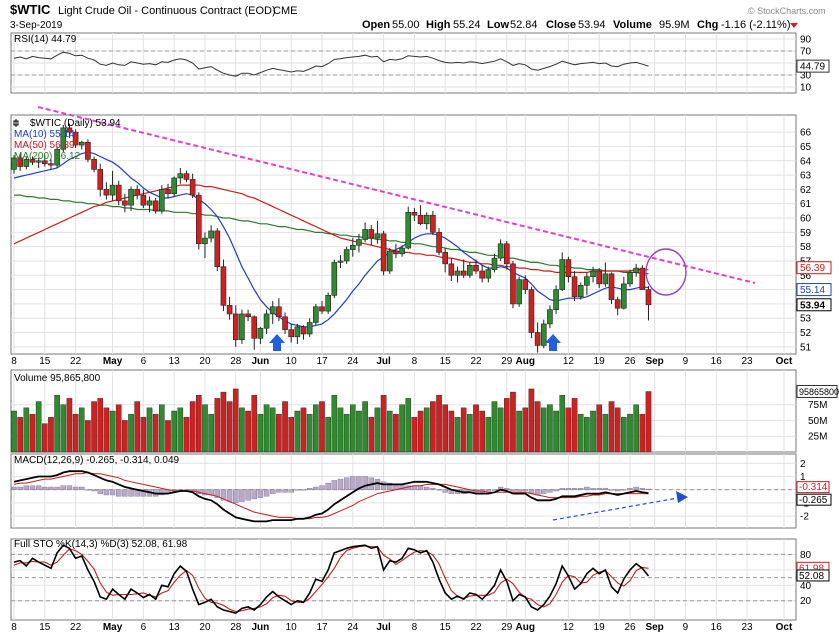  I want to click on close-value: 53.94, so click(592, 25).